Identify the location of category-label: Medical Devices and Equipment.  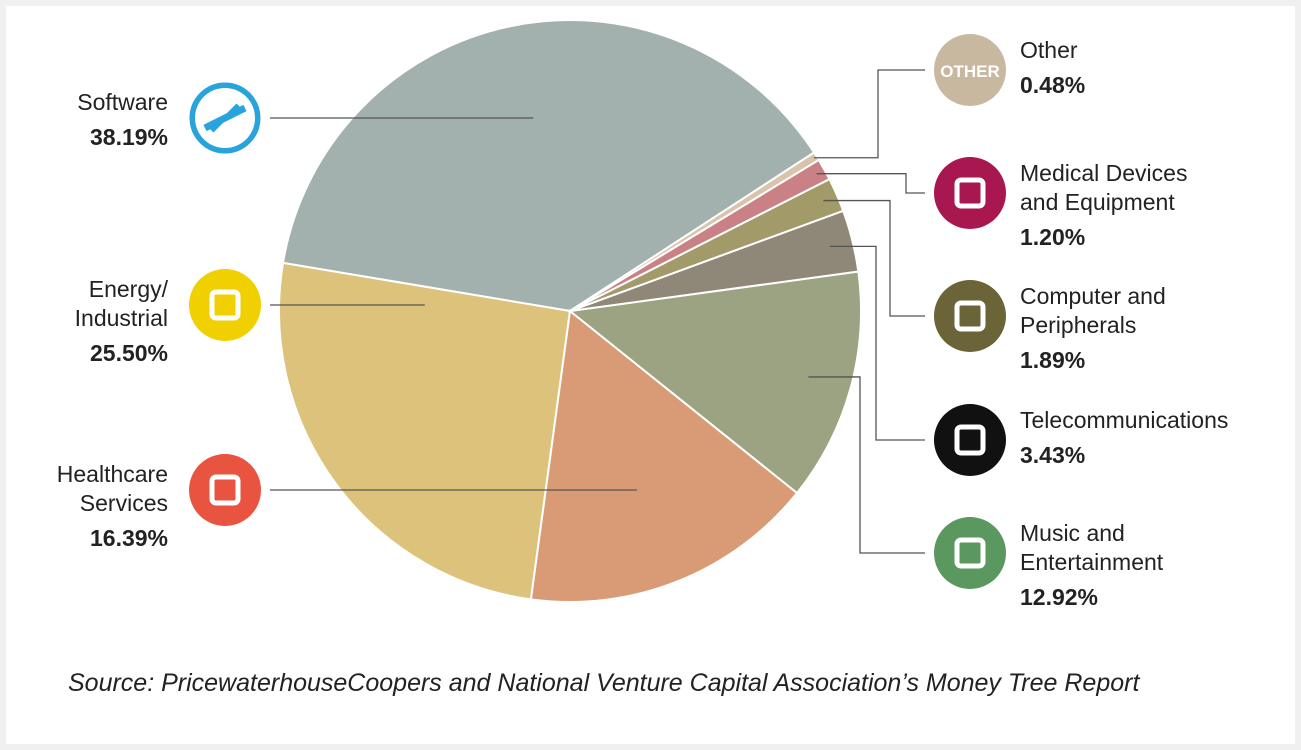
(1104, 187).